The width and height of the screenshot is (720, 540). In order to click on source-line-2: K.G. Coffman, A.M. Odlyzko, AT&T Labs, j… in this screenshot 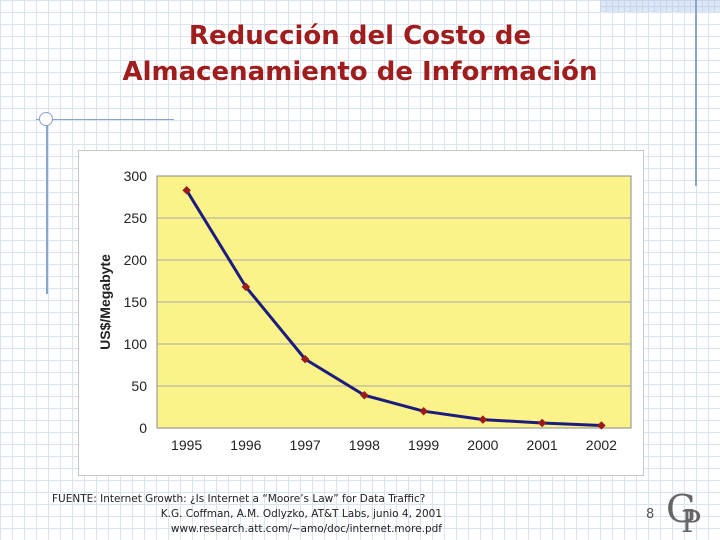, I will do `click(301, 514)`.